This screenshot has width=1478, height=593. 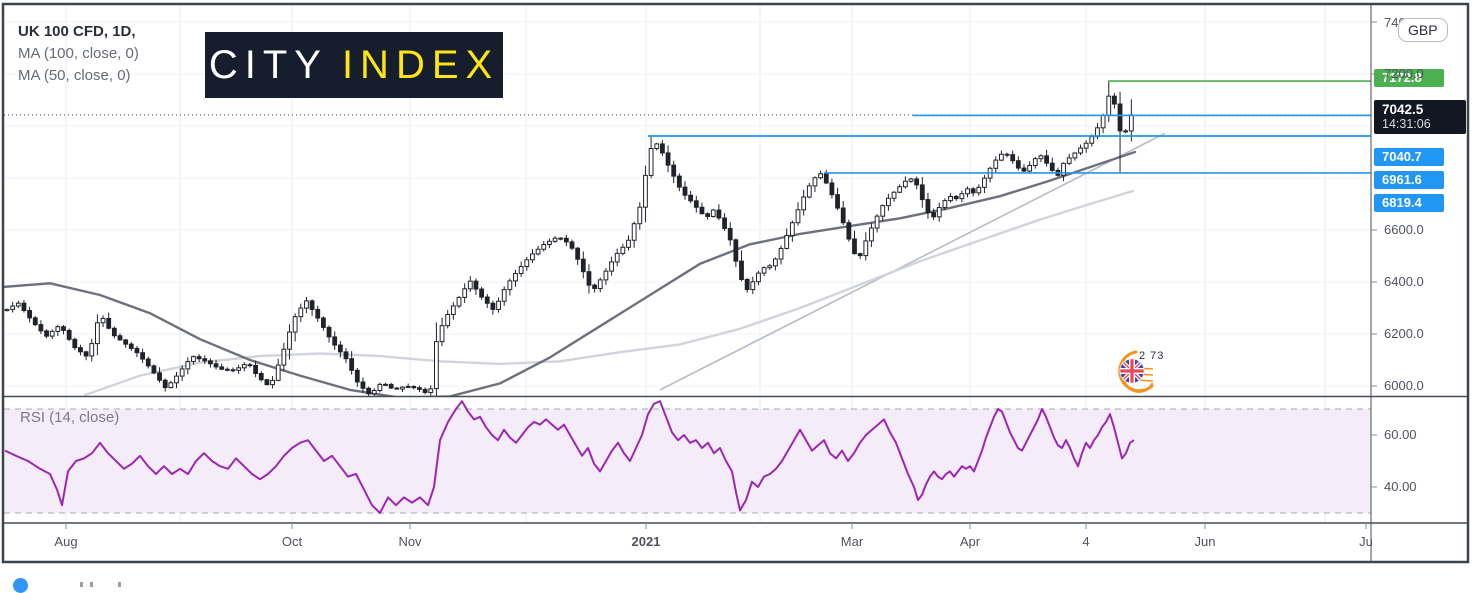 I want to click on badge-caption: 2 73, so click(x=1152, y=356).